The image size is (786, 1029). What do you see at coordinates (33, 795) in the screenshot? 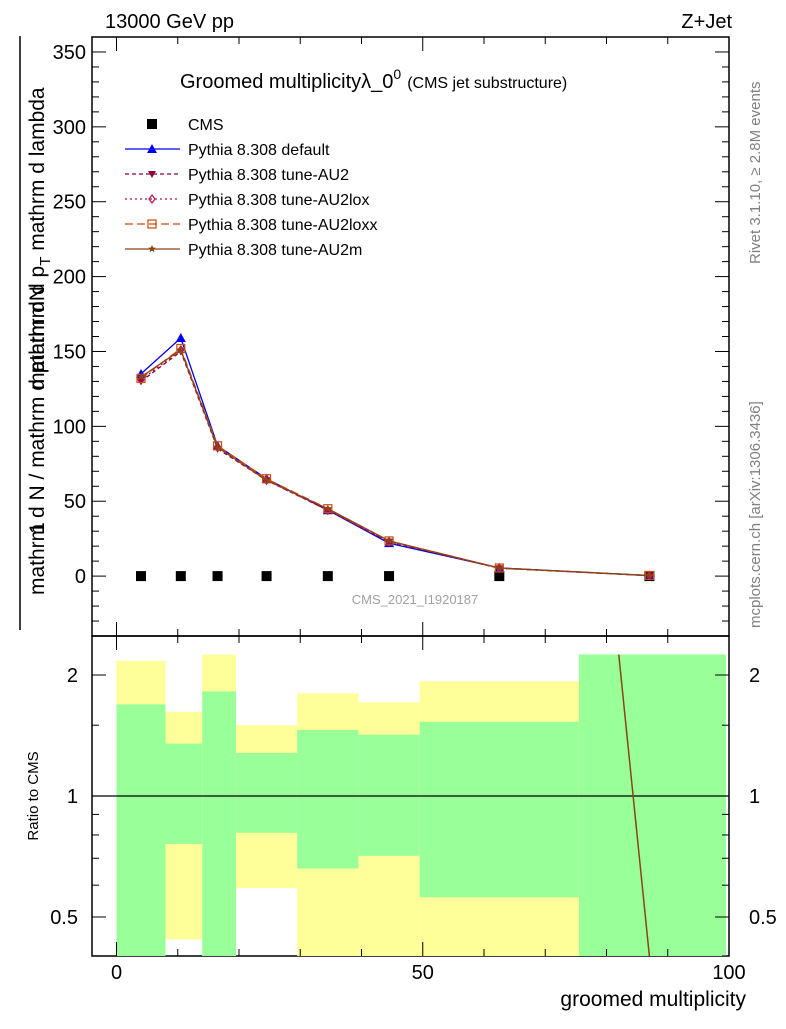
I see `ratio-ylabel: Ratio to CMS` at bounding box center [33, 795].